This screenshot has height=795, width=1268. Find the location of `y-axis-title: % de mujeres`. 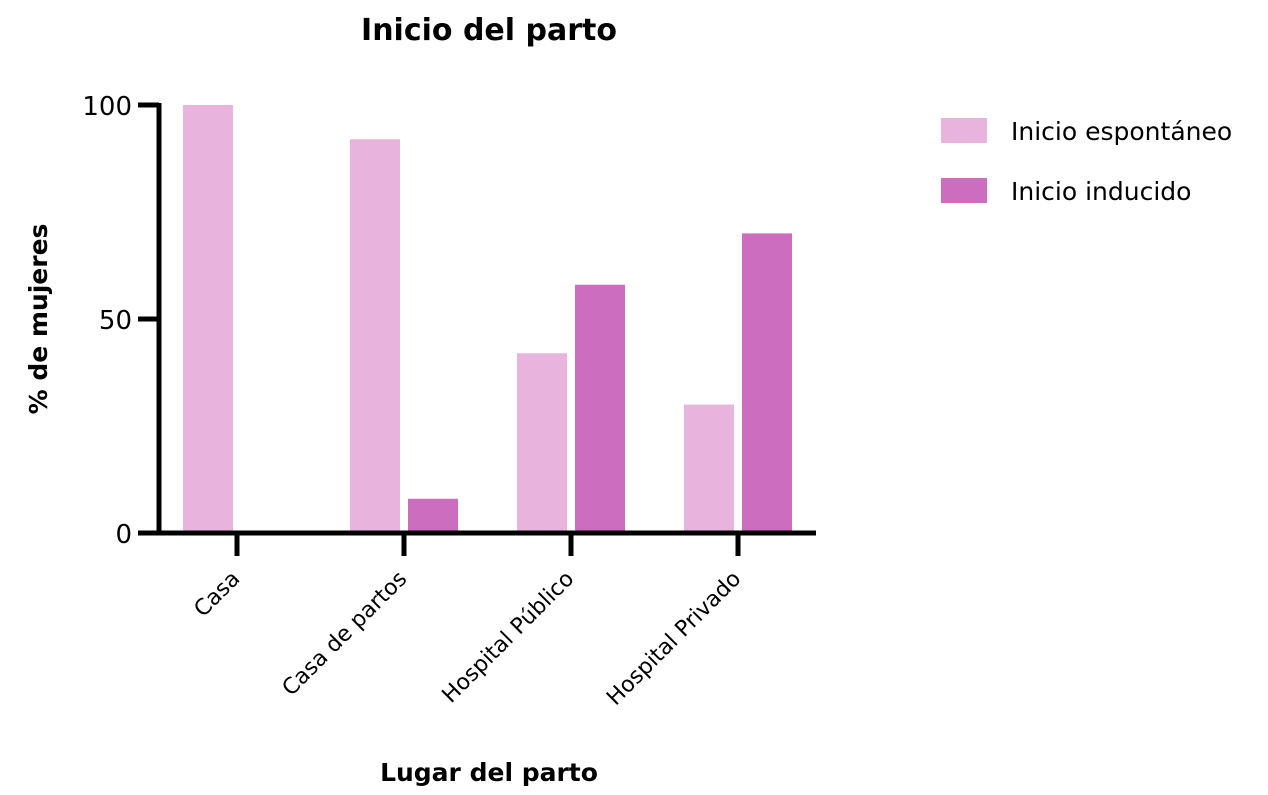

y-axis-title: % de mujeres is located at coordinates (38, 319).